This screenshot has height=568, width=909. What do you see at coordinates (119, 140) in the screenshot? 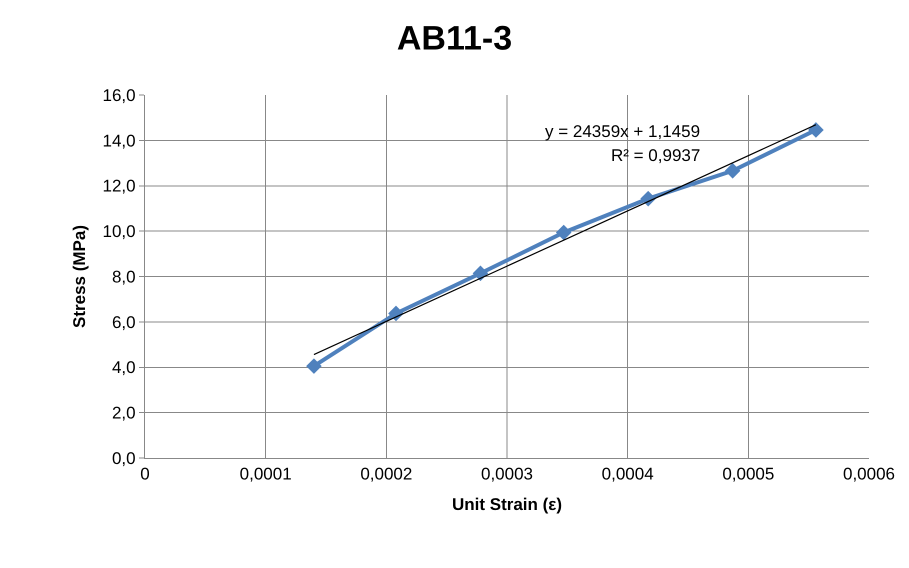
I see `y-tick-label: 14,0` at bounding box center [119, 140].